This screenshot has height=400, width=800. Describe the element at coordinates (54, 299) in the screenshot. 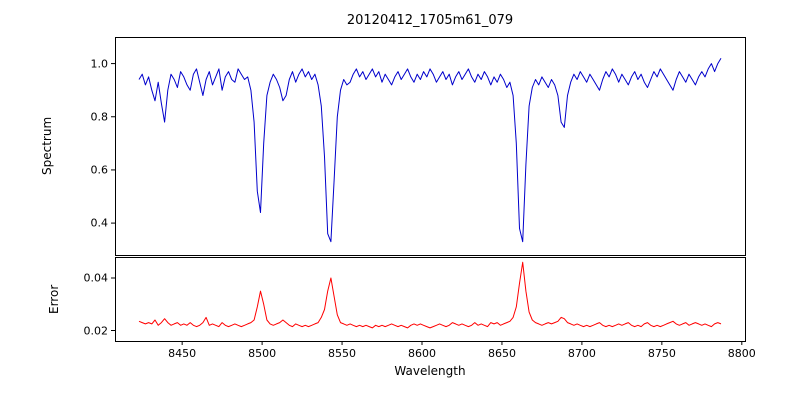

I see `error-y-axis-label: Error` at that location.